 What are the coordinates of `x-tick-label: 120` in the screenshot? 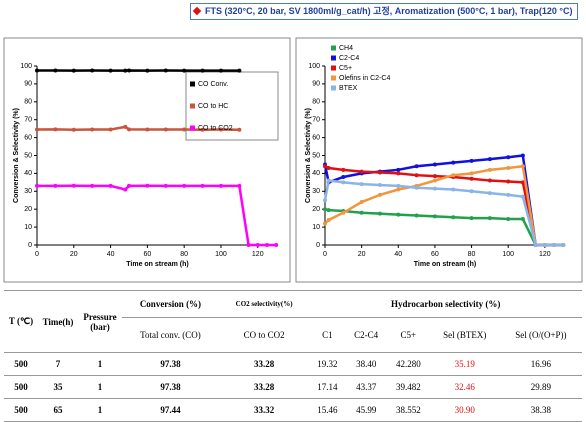 It's located at (545, 254).